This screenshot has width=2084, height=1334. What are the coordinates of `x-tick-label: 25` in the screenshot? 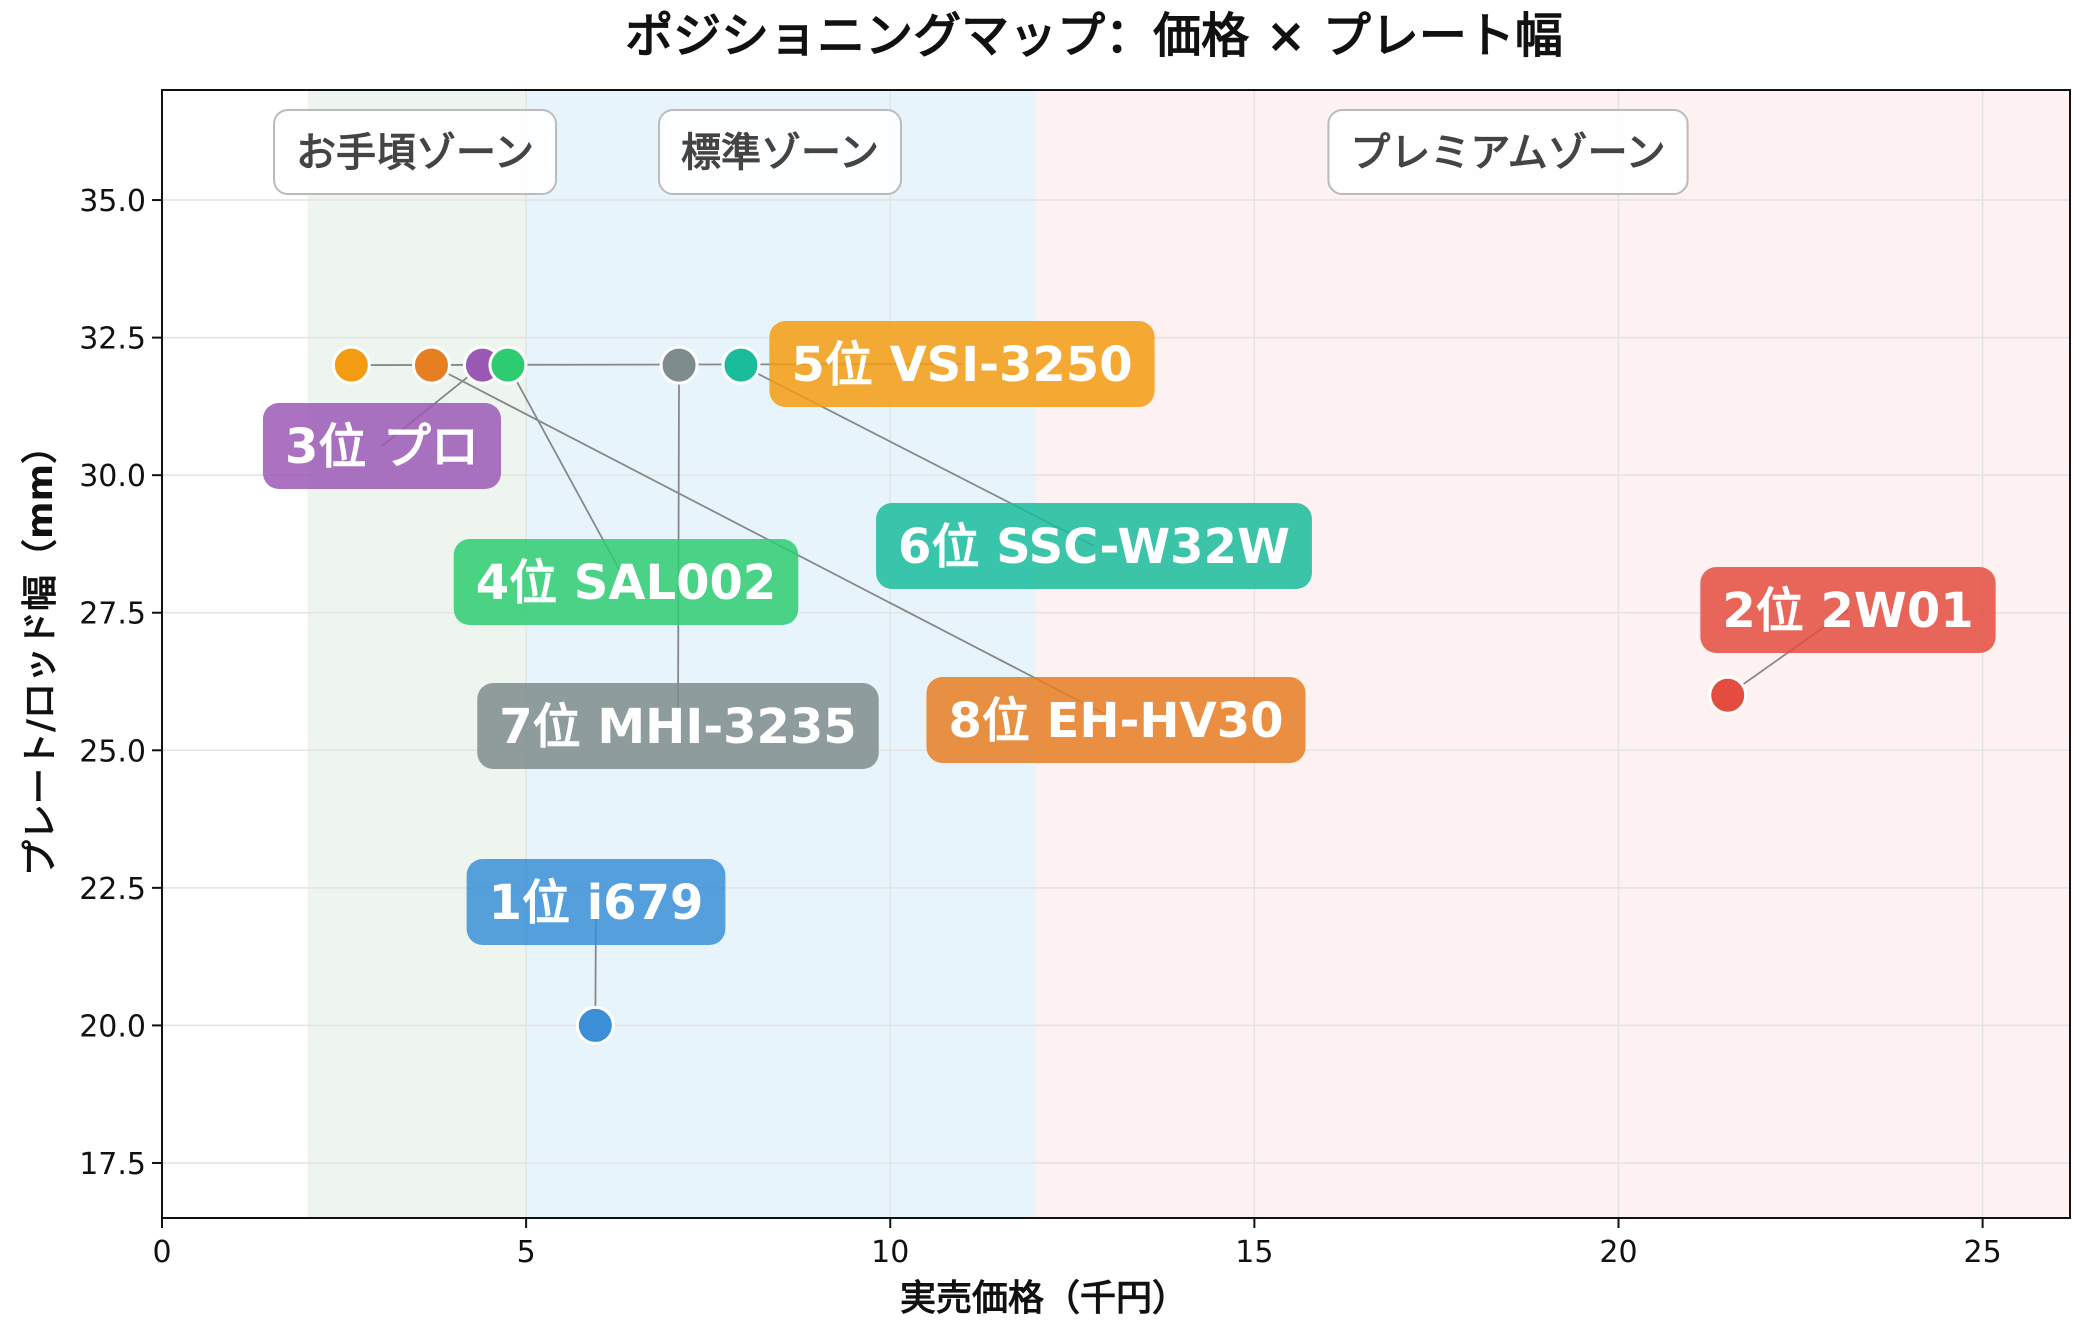 It's located at (1983, 1252).